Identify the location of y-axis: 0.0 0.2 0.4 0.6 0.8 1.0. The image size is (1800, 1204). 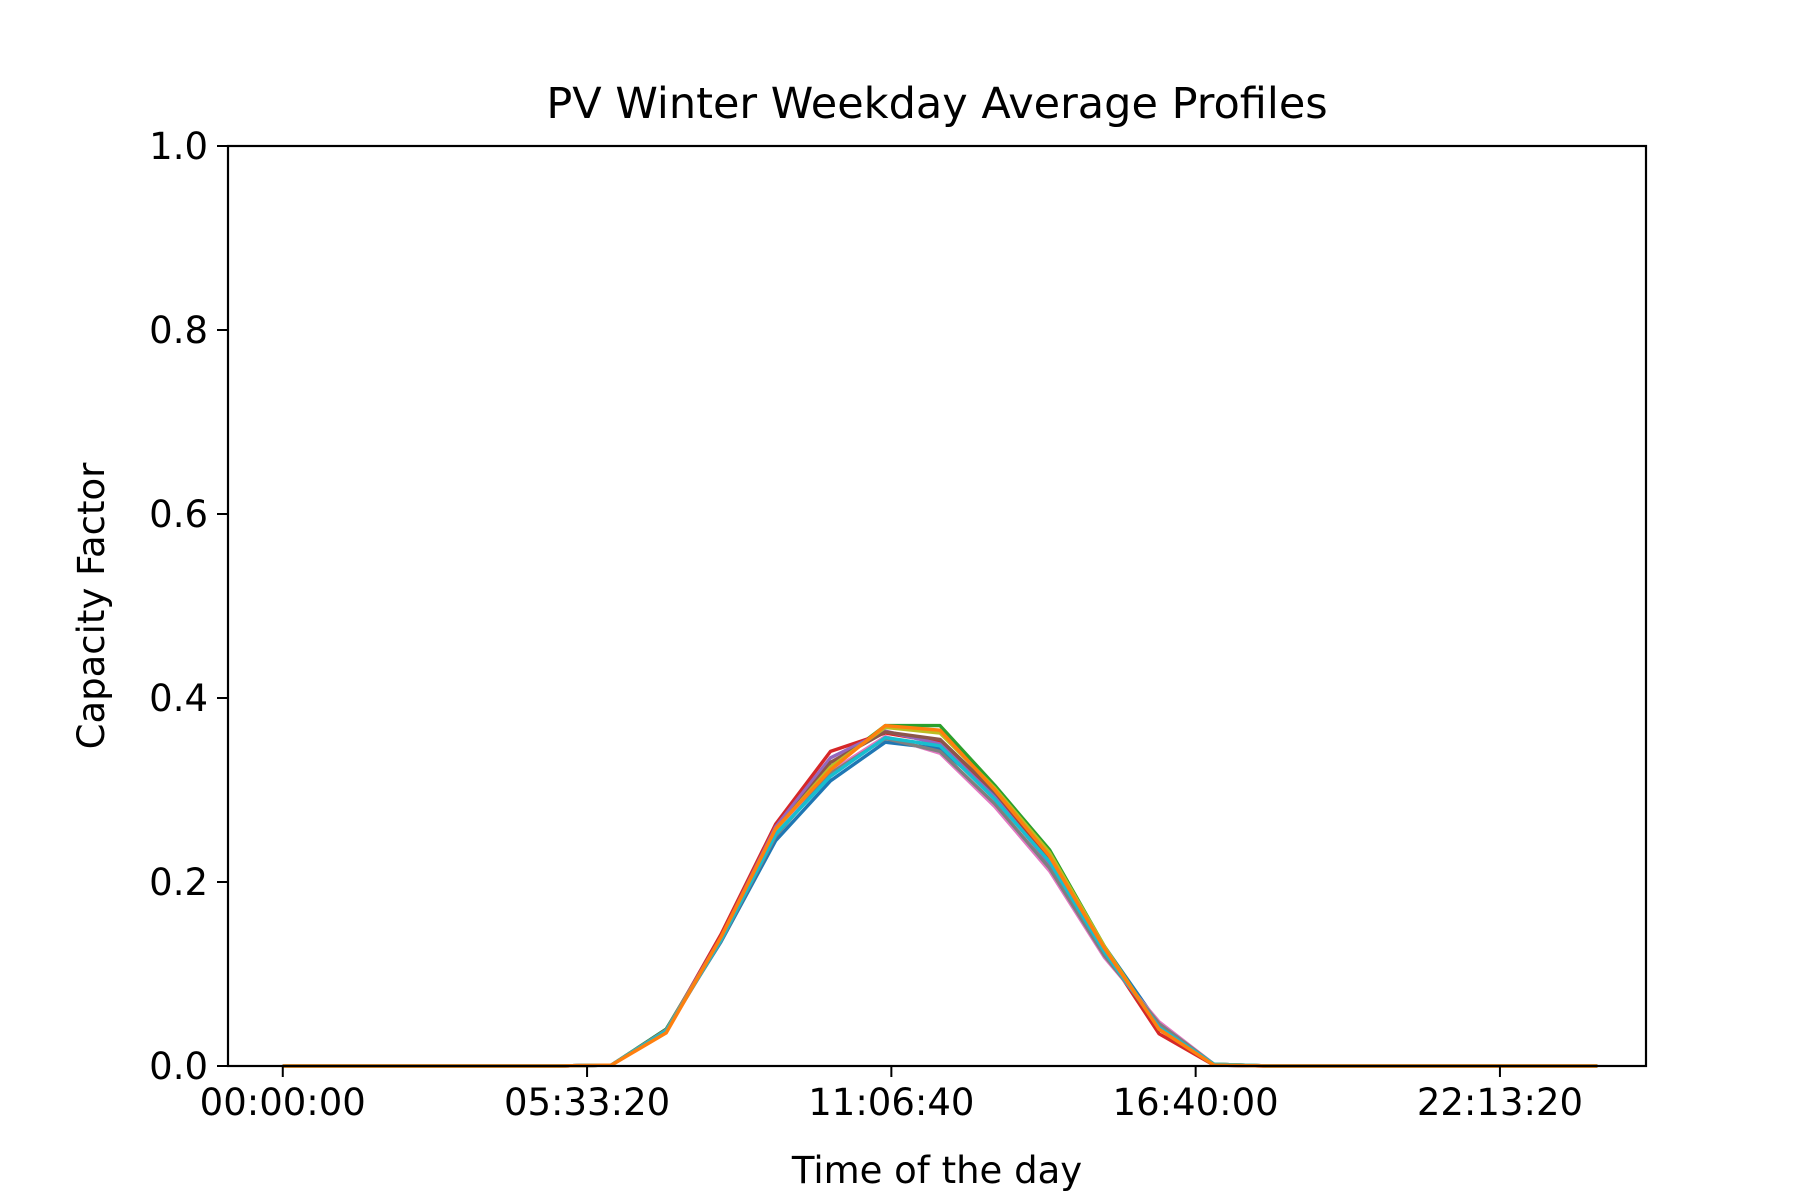
(188, 606).